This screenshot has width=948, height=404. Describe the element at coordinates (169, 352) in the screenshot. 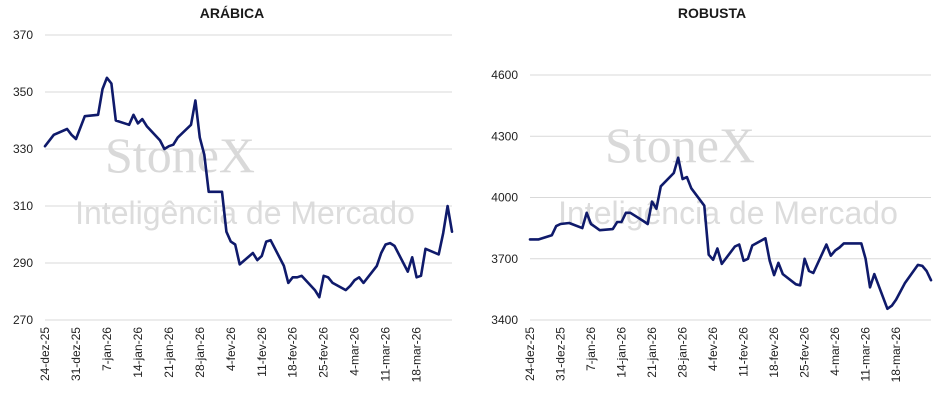

I see `arabica-x-tick-label: 21-jan-26` at that location.